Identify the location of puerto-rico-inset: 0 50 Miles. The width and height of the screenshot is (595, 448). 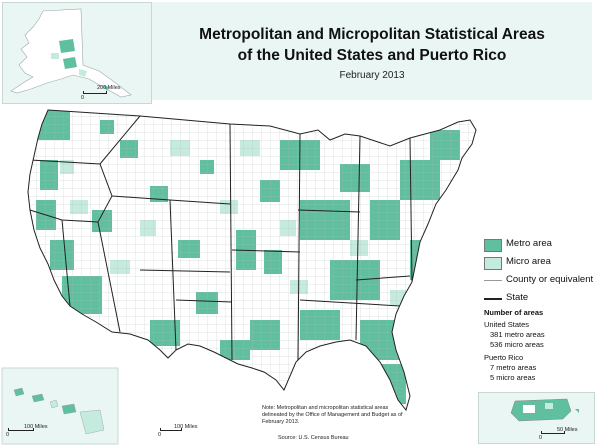
(536, 418).